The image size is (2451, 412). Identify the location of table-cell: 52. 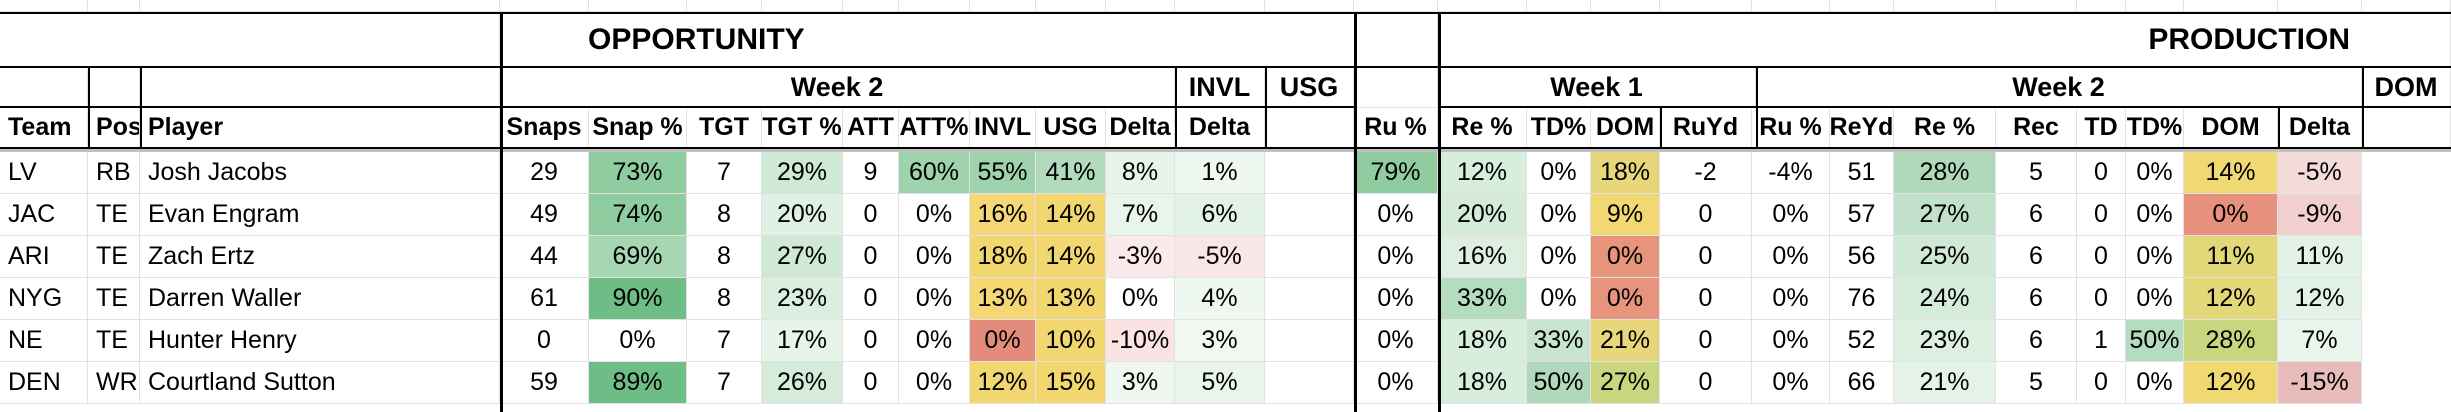
(1862, 341).